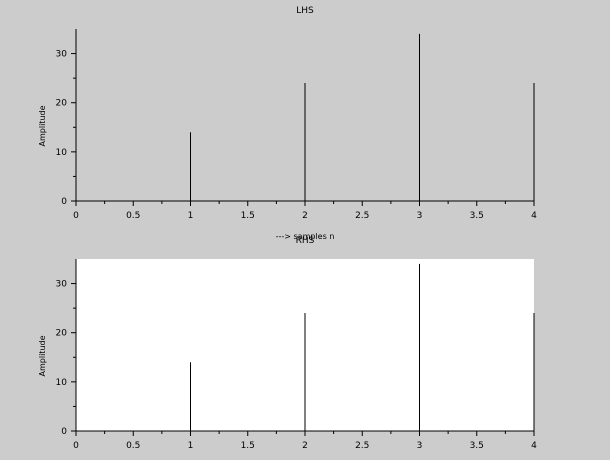  What do you see at coordinates (305, 11) in the screenshot?
I see `chart-title: LHS` at bounding box center [305, 11].